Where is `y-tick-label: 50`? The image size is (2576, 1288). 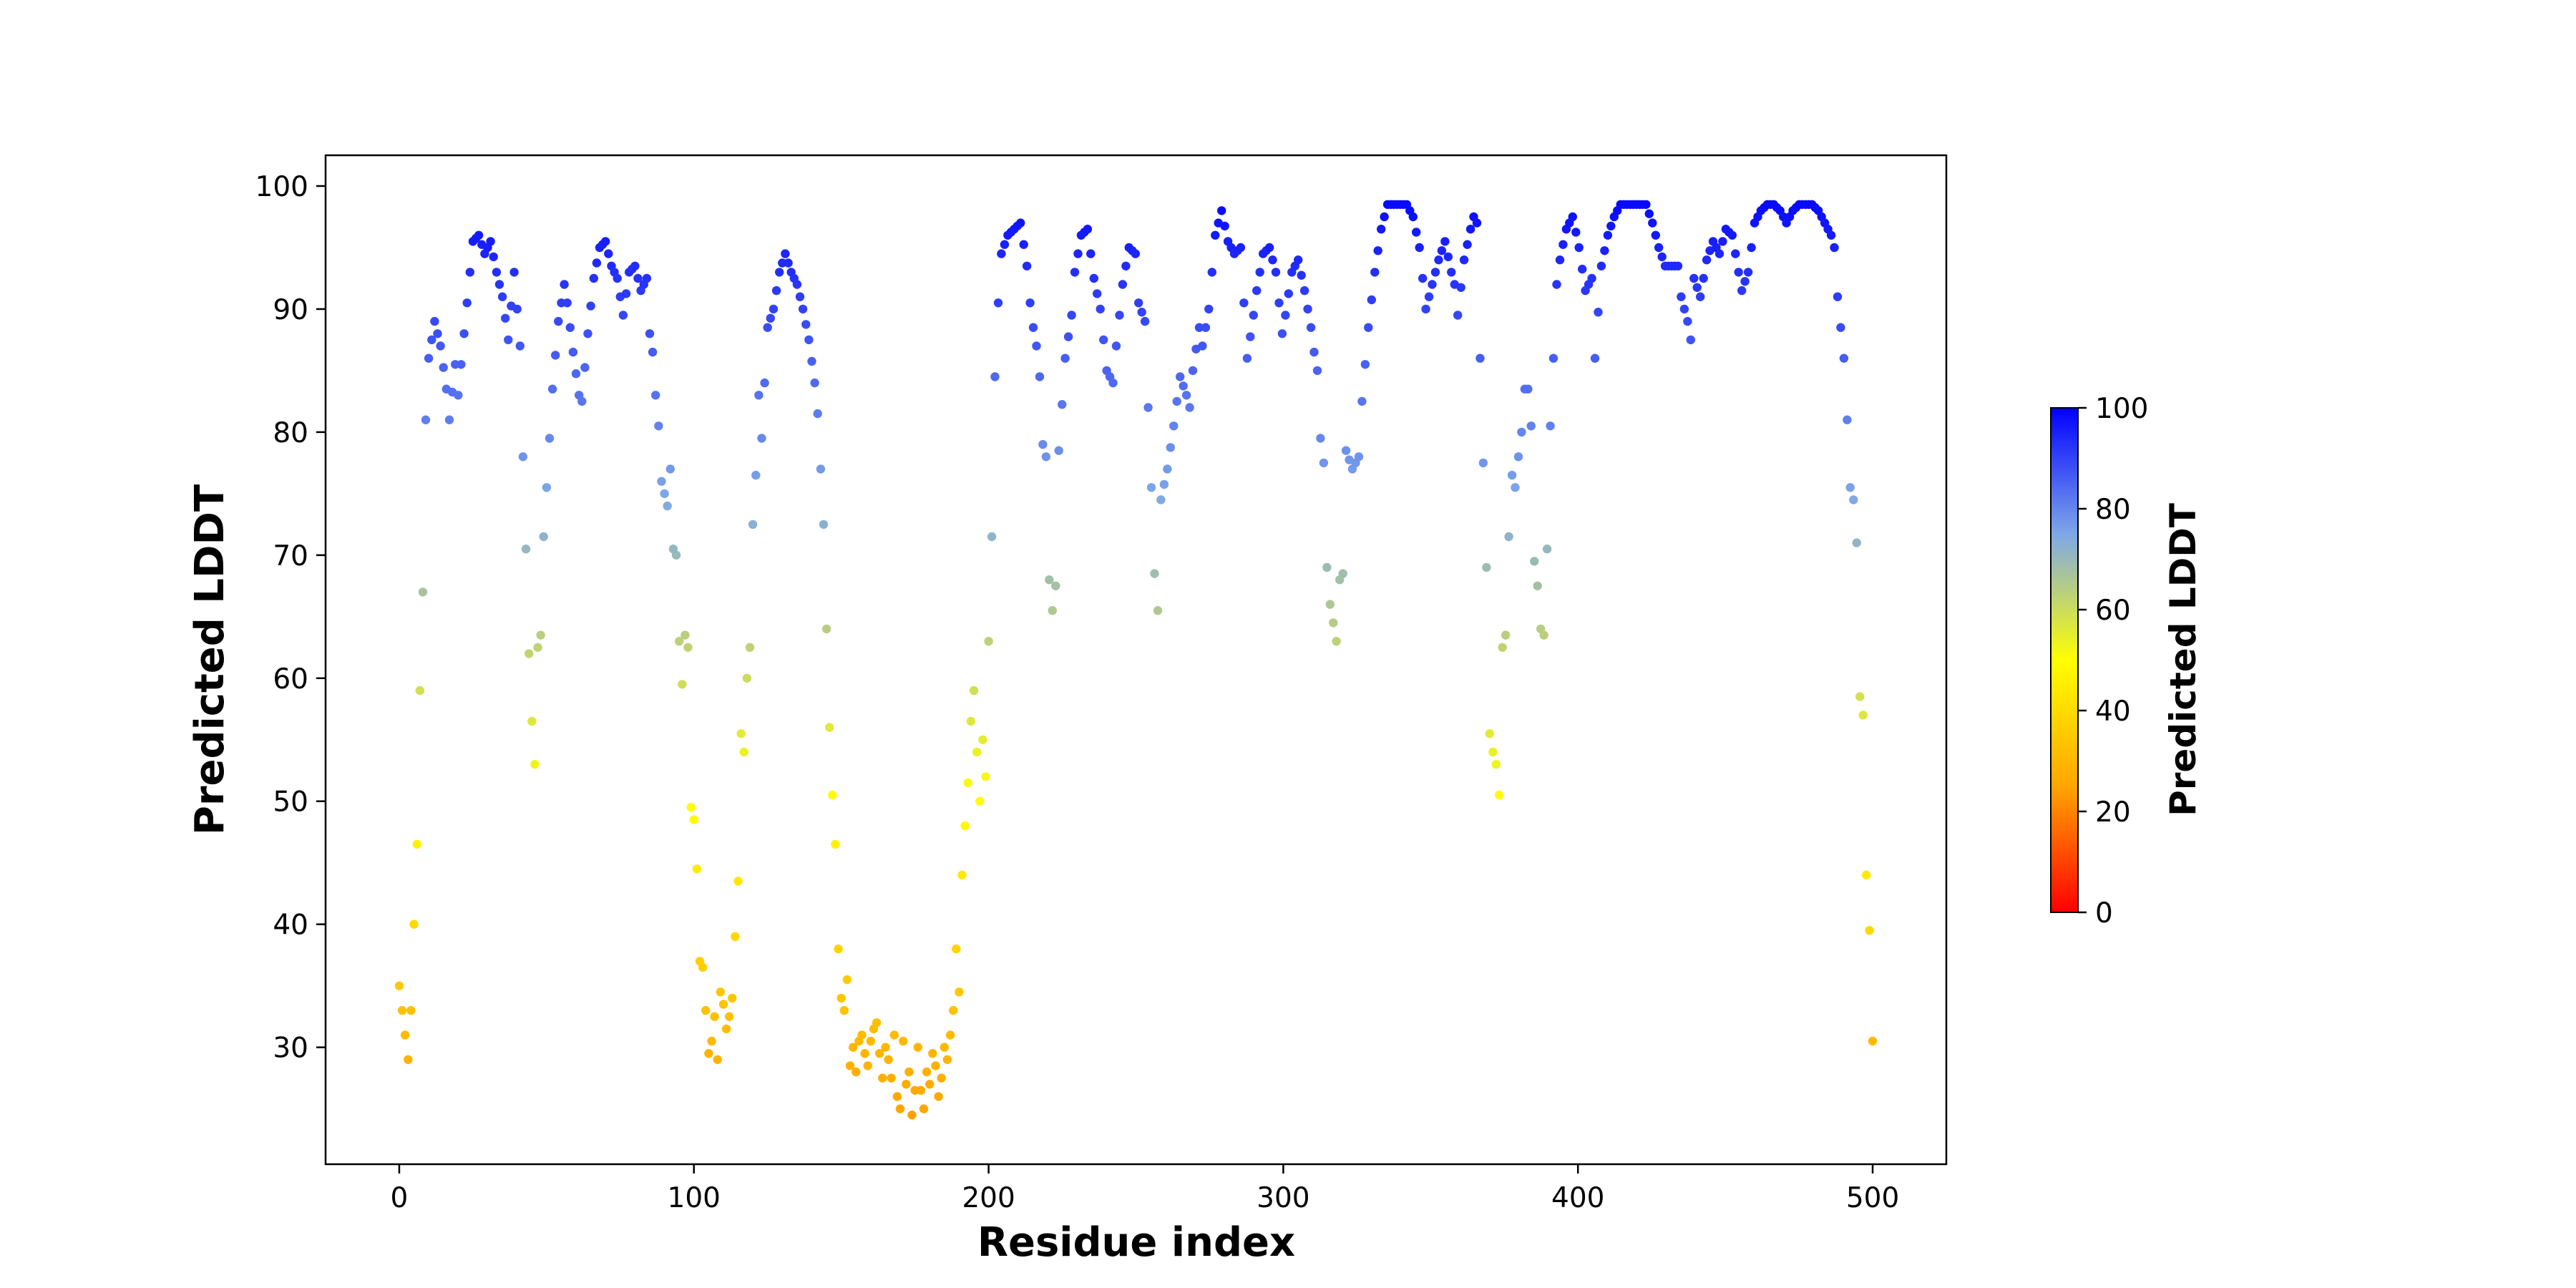
y-tick-label: 50 is located at coordinates (290, 802).